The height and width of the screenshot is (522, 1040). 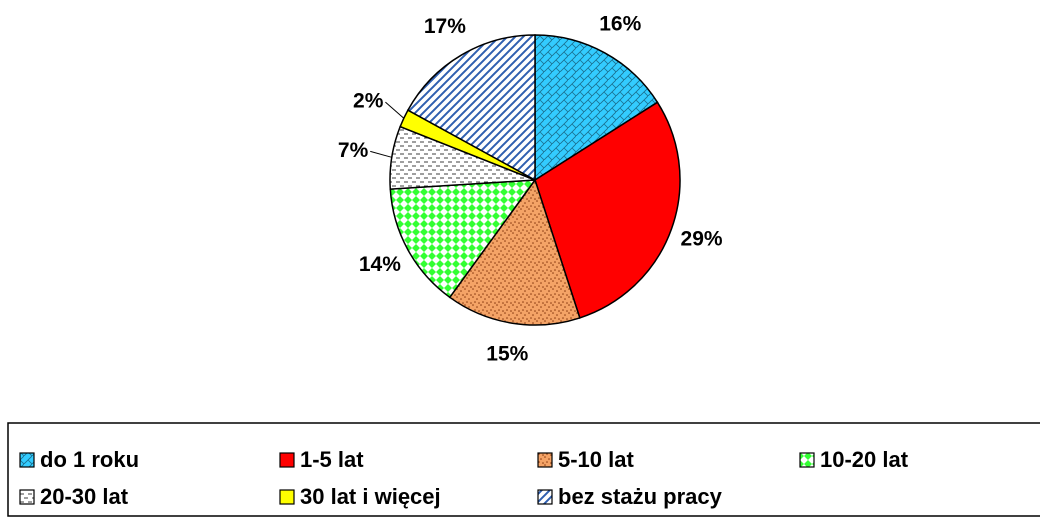 What do you see at coordinates (370, 496) in the screenshot?
I see `legend-label: 30 lat i więcej` at bounding box center [370, 496].